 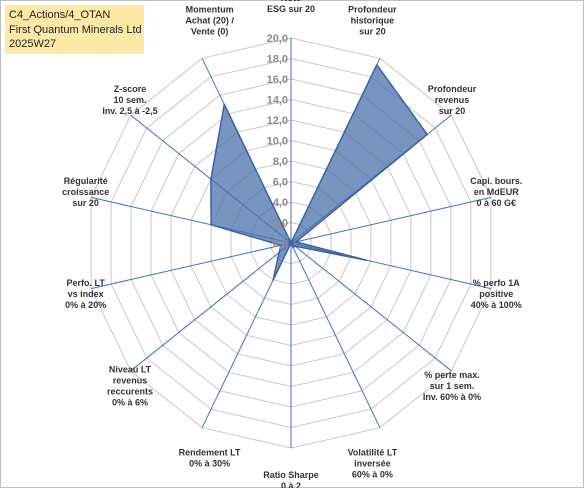 I want to click on radar-tick-labels: 0,0 2,0 4,0 6,0 8,0 10,0 12,0 14,0 16,0 18,0 20,0, so click(x=277, y=141).